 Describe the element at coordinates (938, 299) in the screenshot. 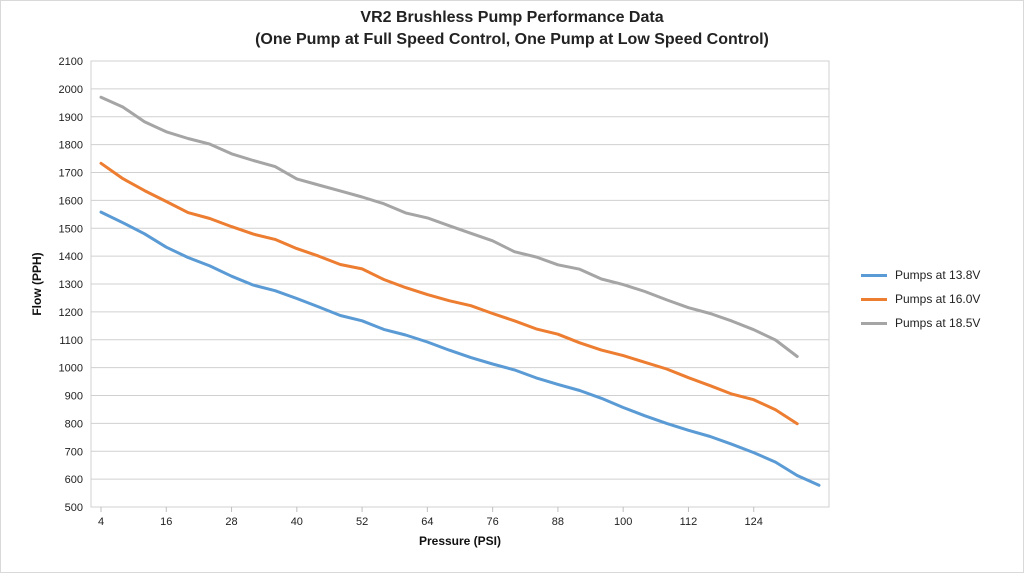

I see `legend-label: Pumps at 16.0V` at that location.